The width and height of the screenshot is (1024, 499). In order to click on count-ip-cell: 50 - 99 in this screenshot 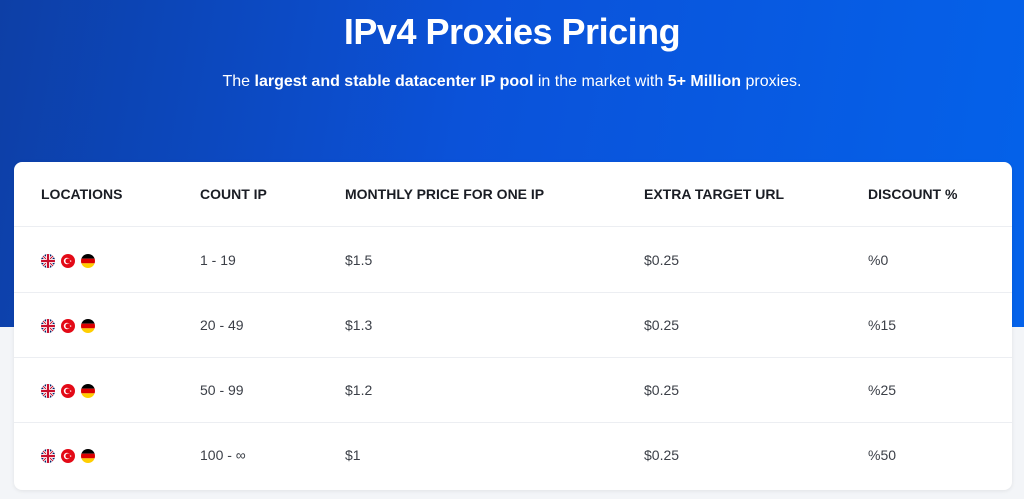, I will do `click(222, 390)`.